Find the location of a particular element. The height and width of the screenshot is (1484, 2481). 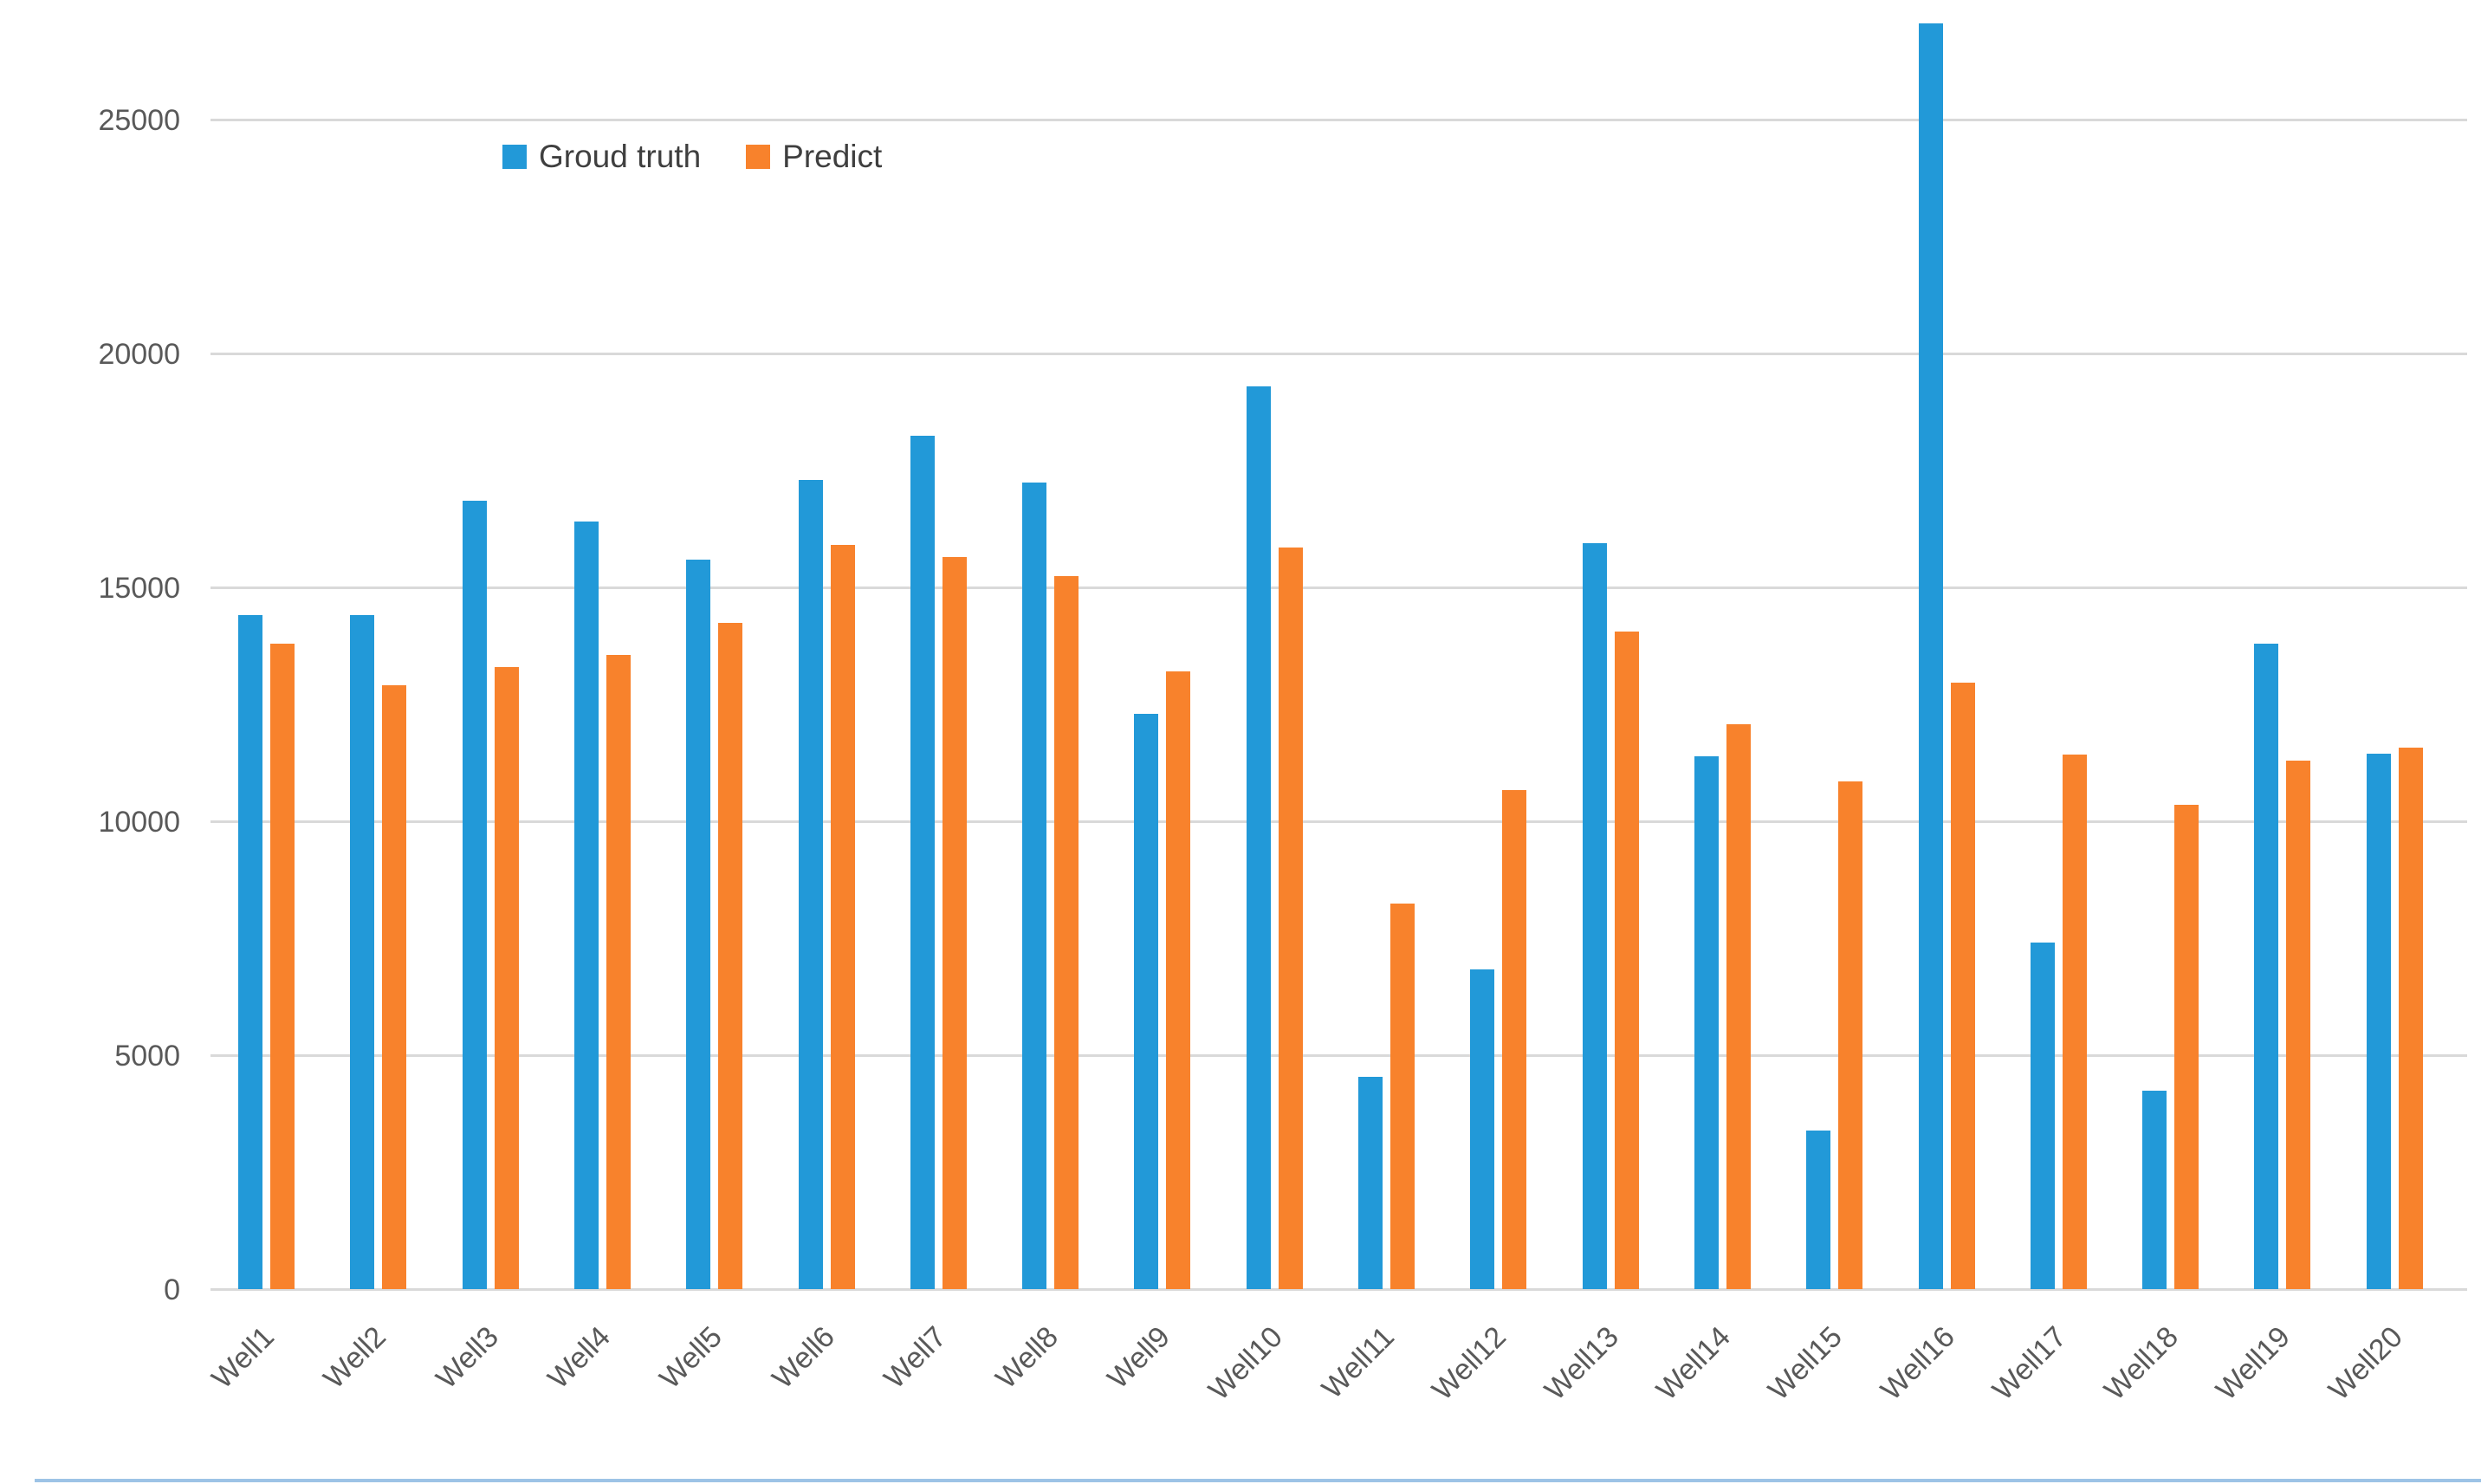

bar-predict-well8 is located at coordinates (1066, 932).